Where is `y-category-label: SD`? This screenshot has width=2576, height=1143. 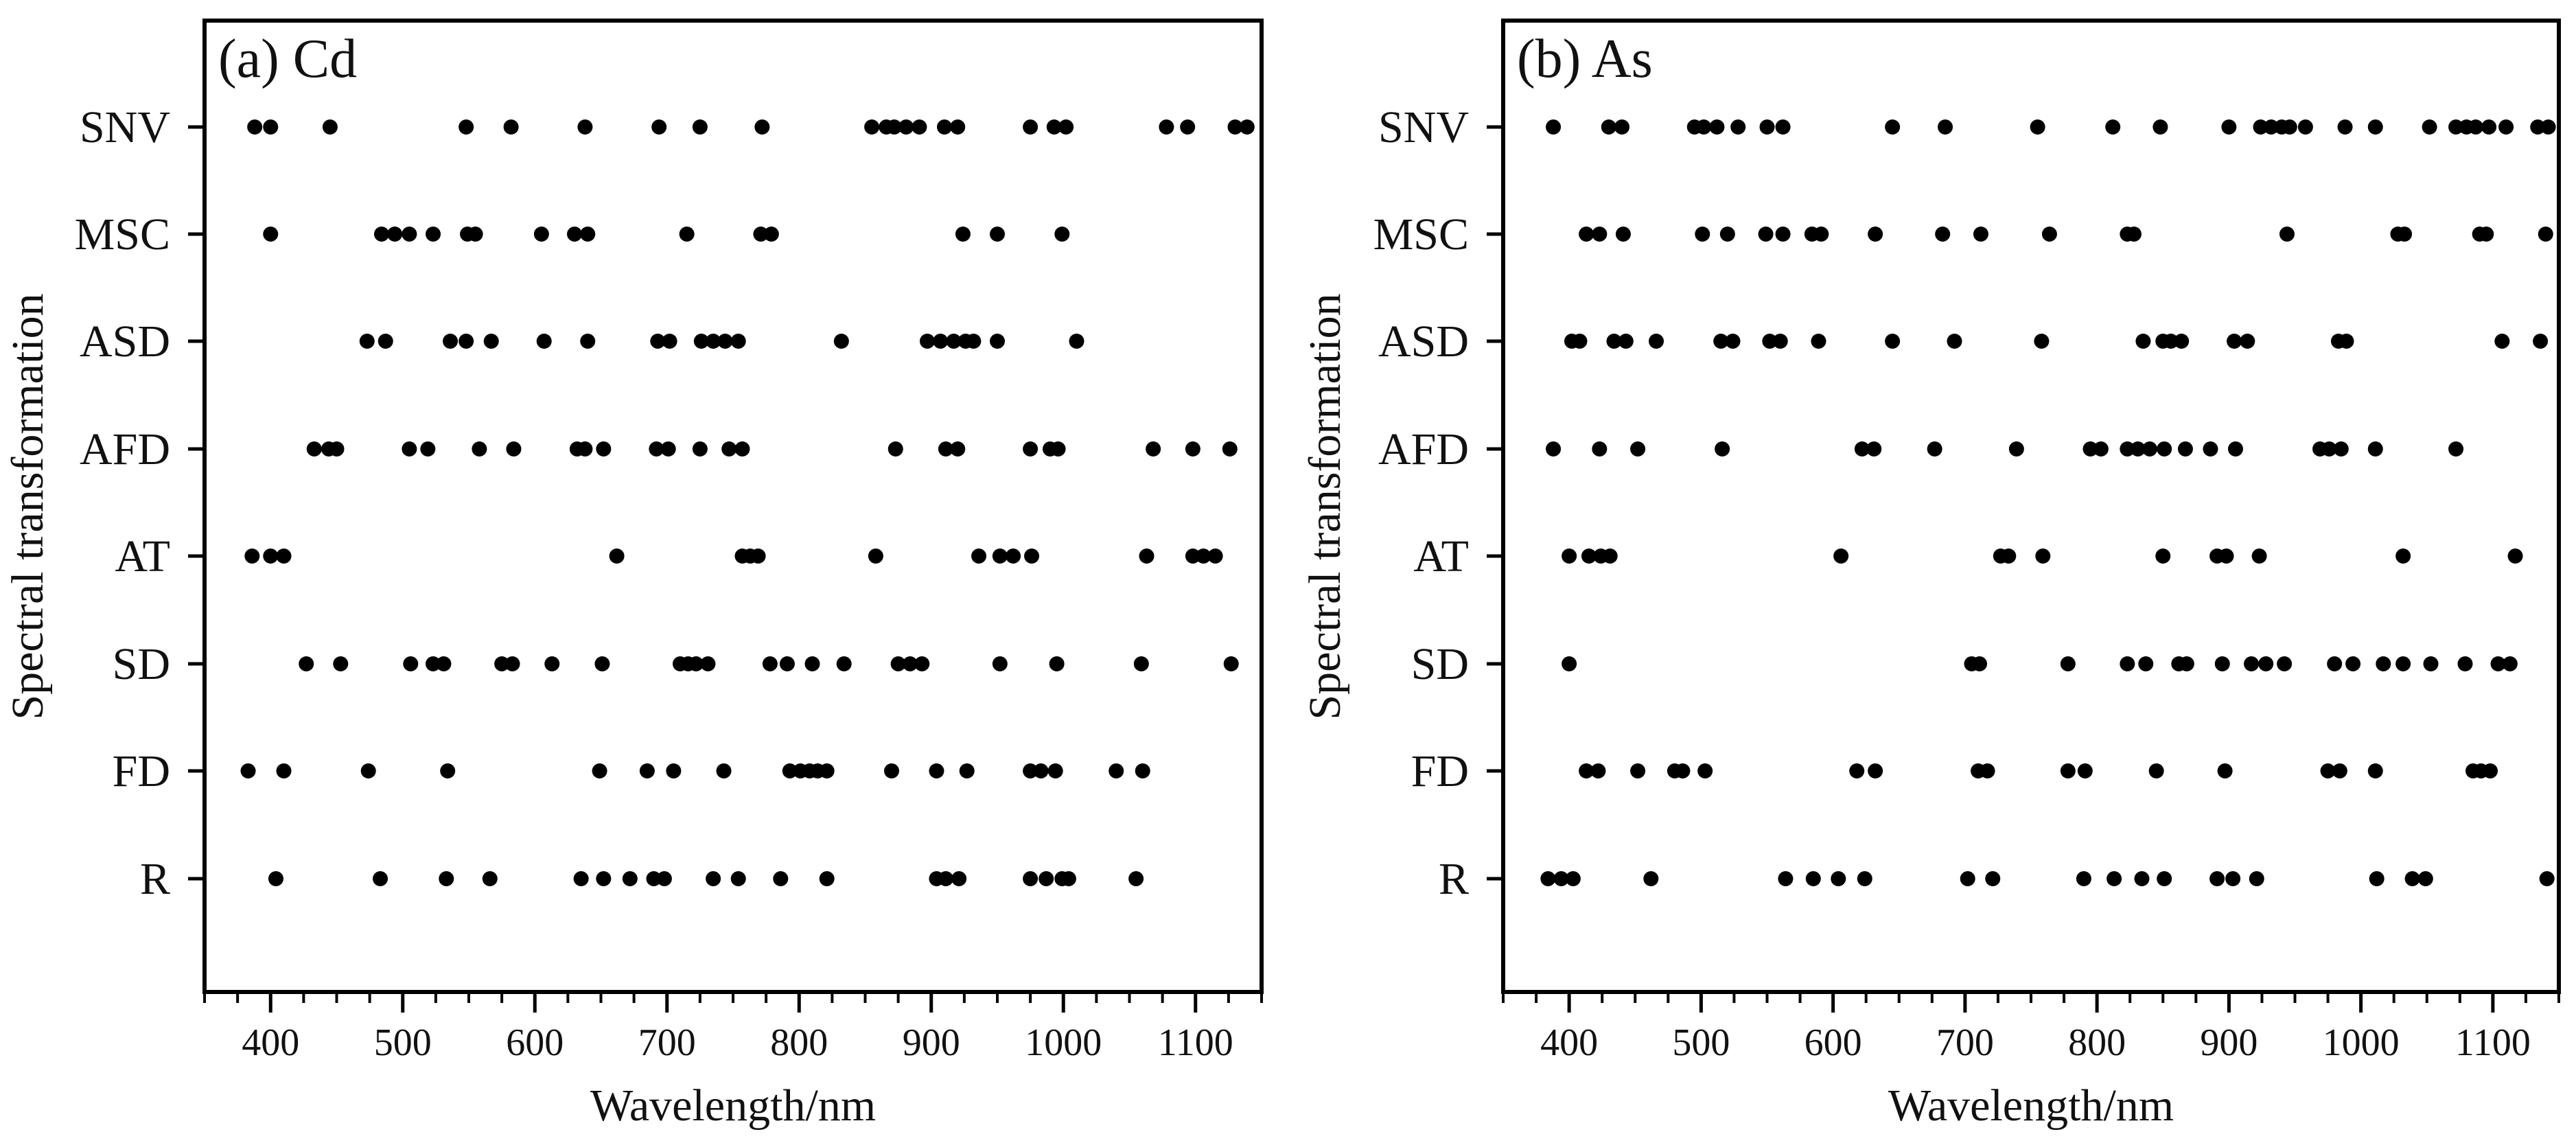
y-category-label: SD is located at coordinates (141, 664).